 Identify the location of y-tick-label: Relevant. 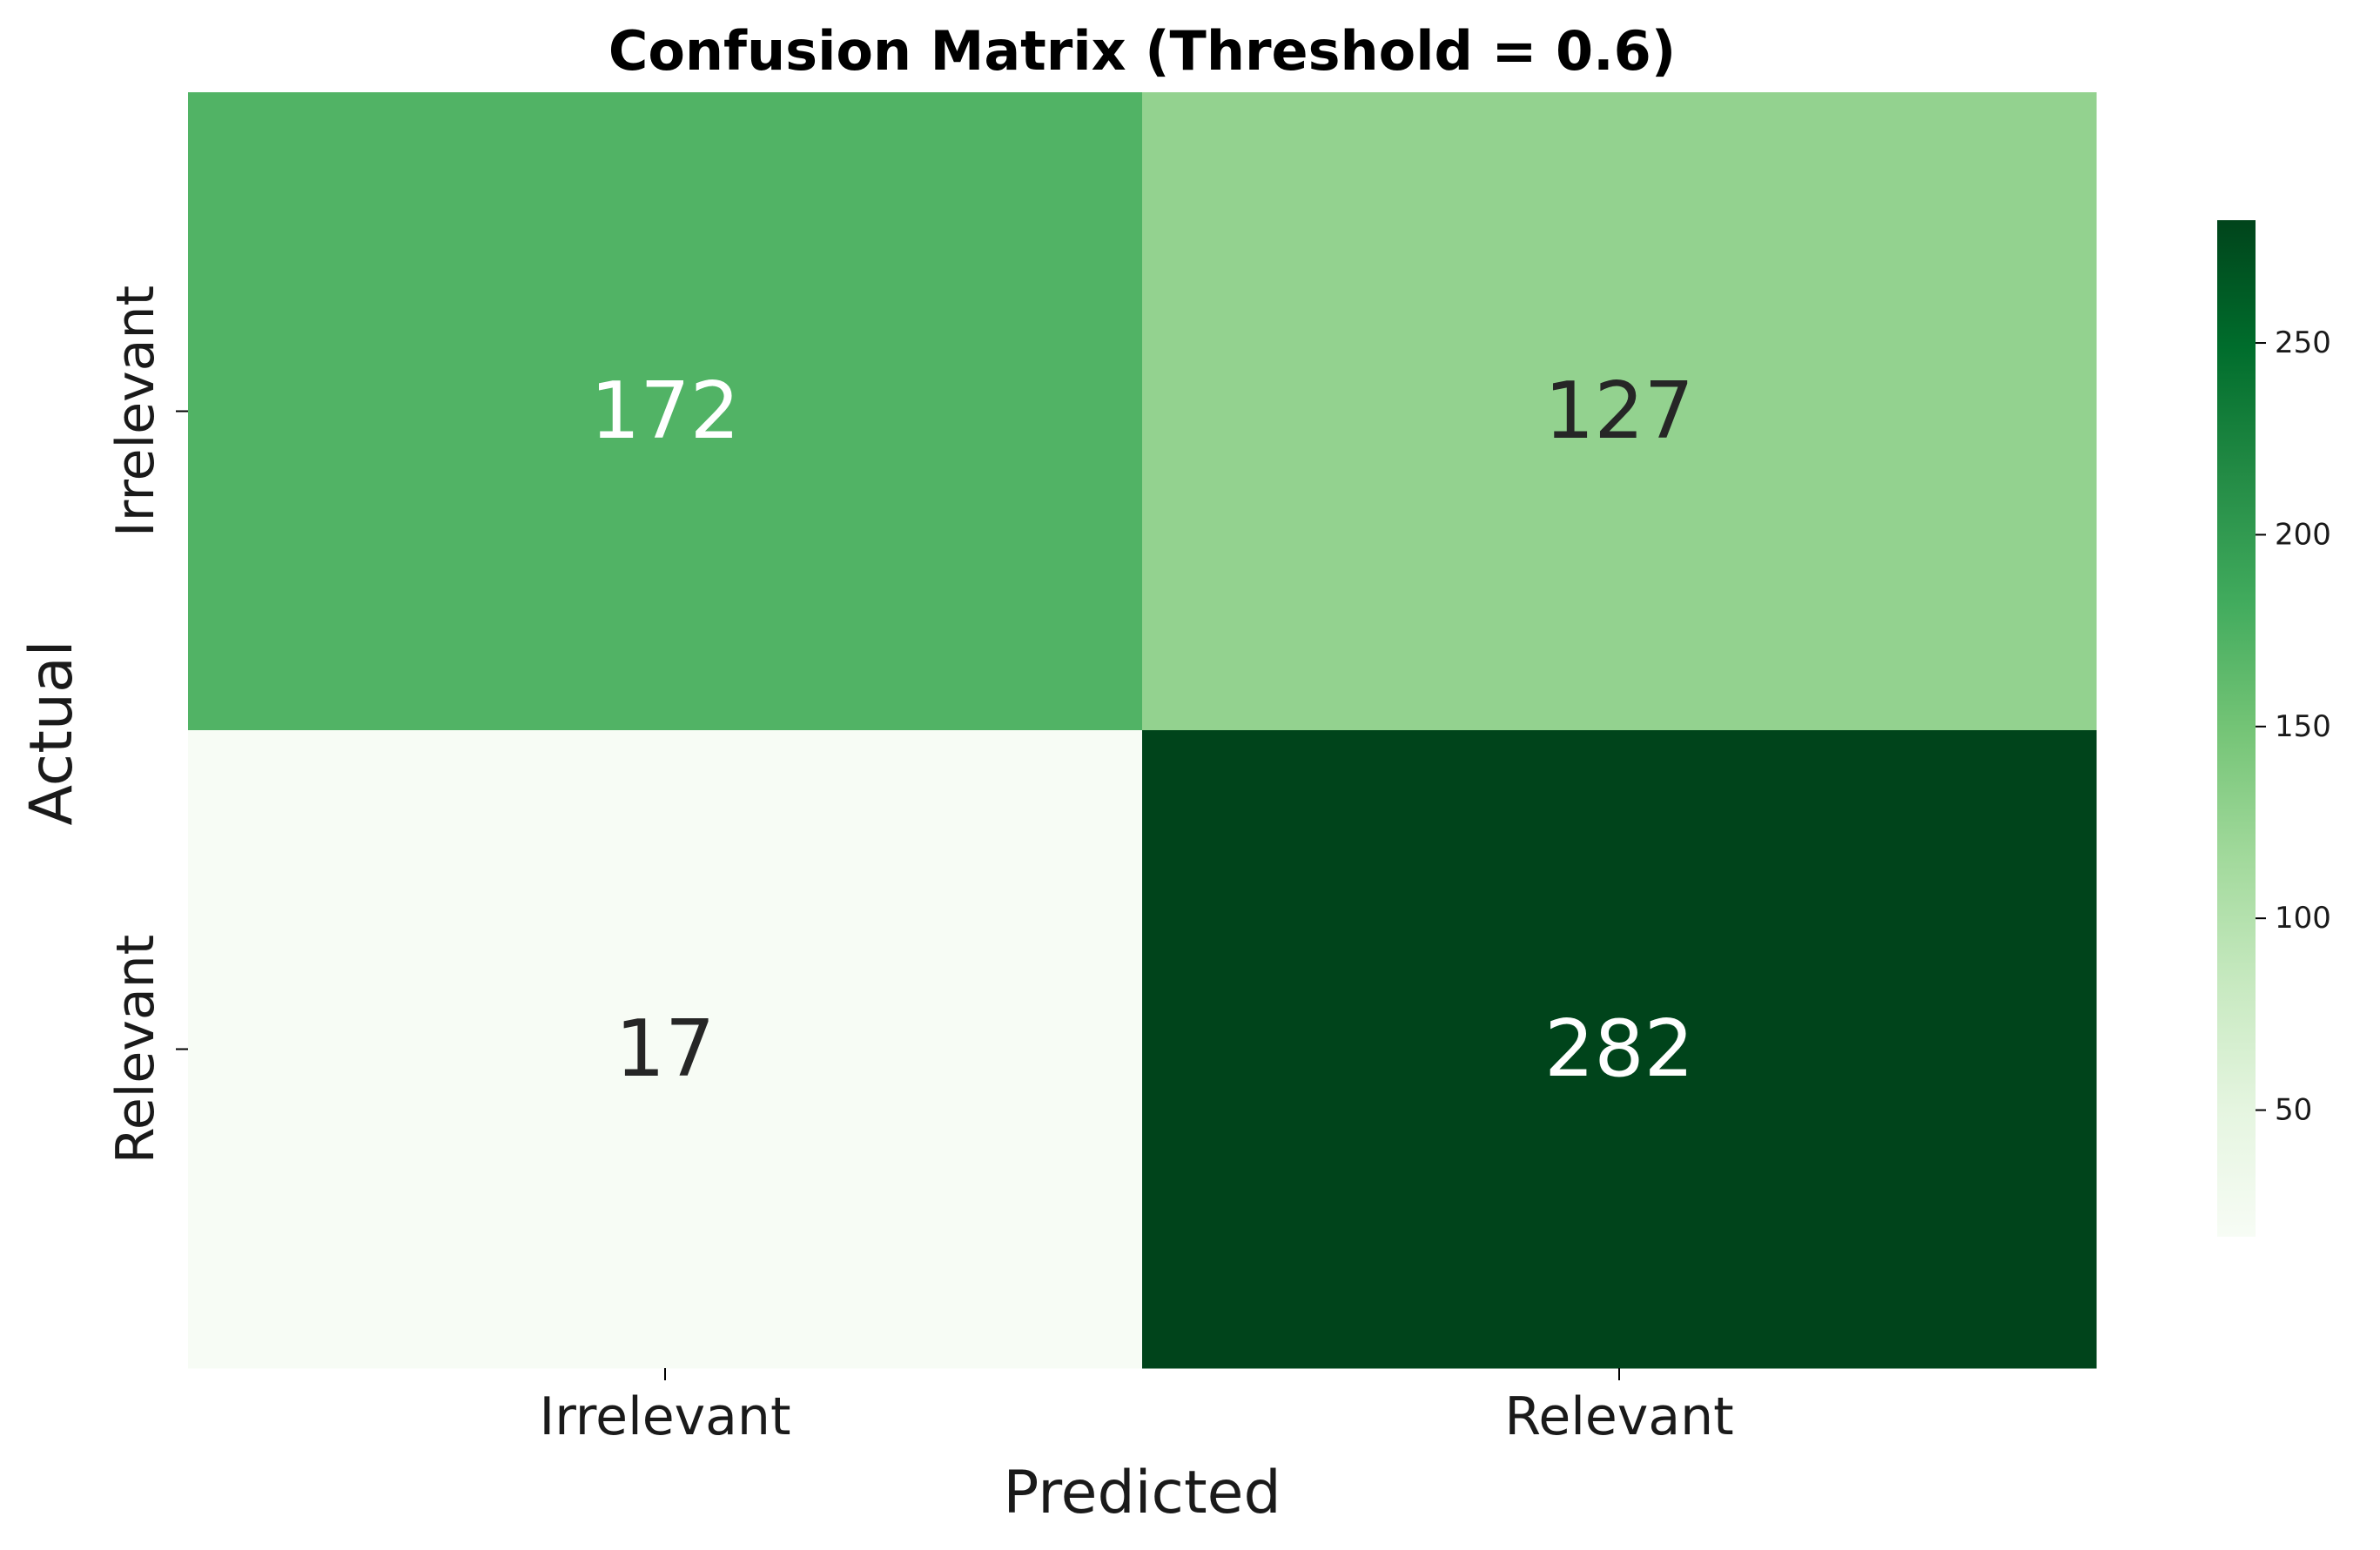
(135, 1049).